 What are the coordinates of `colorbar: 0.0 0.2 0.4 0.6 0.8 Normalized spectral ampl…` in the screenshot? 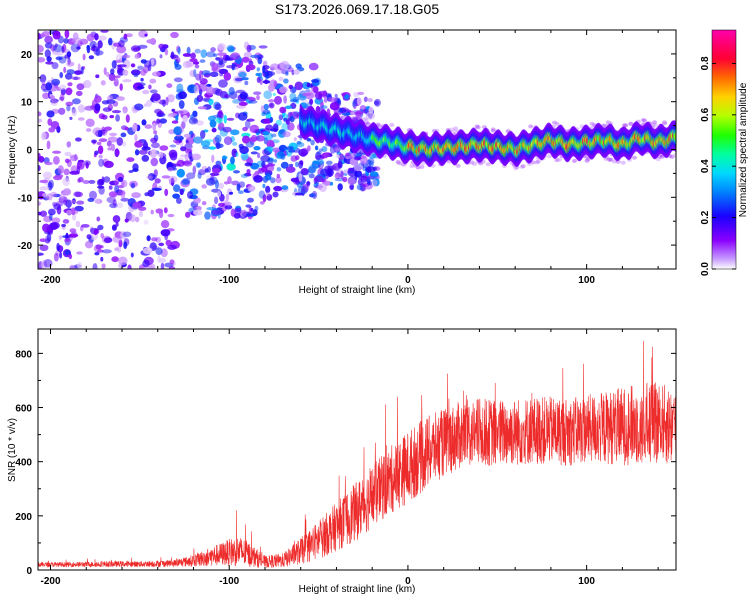 It's located at (724, 152).